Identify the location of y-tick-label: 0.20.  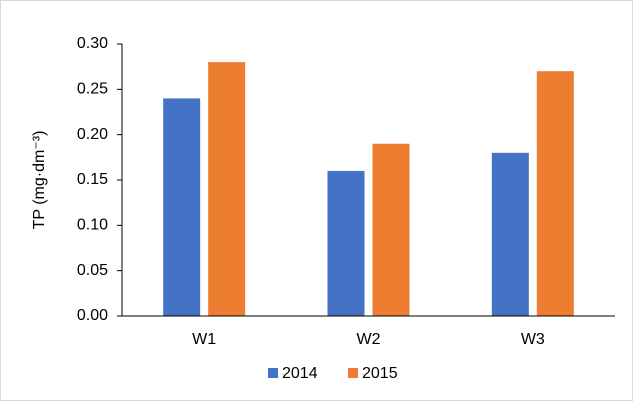
(92, 134).